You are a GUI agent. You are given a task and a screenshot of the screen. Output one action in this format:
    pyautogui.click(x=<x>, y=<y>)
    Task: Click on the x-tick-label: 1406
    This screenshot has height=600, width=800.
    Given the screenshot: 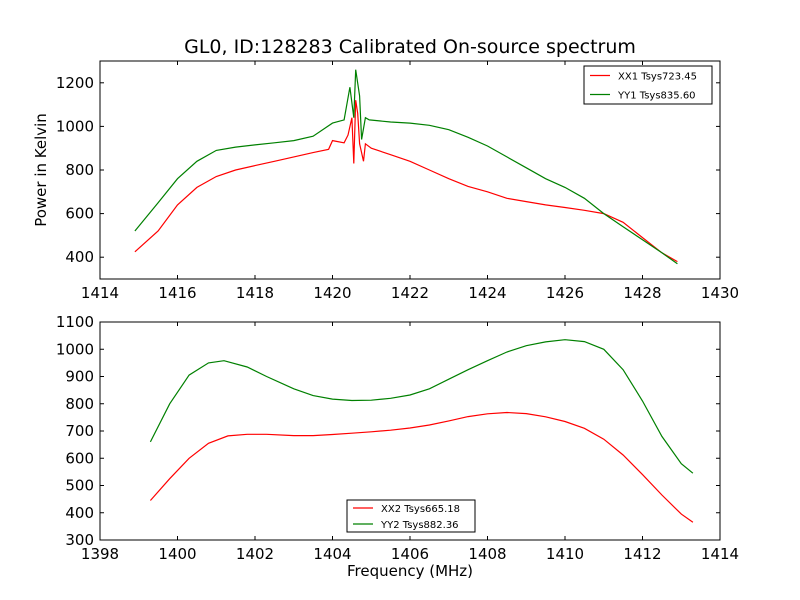 What is the action you would take?
    pyautogui.click(x=410, y=554)
    